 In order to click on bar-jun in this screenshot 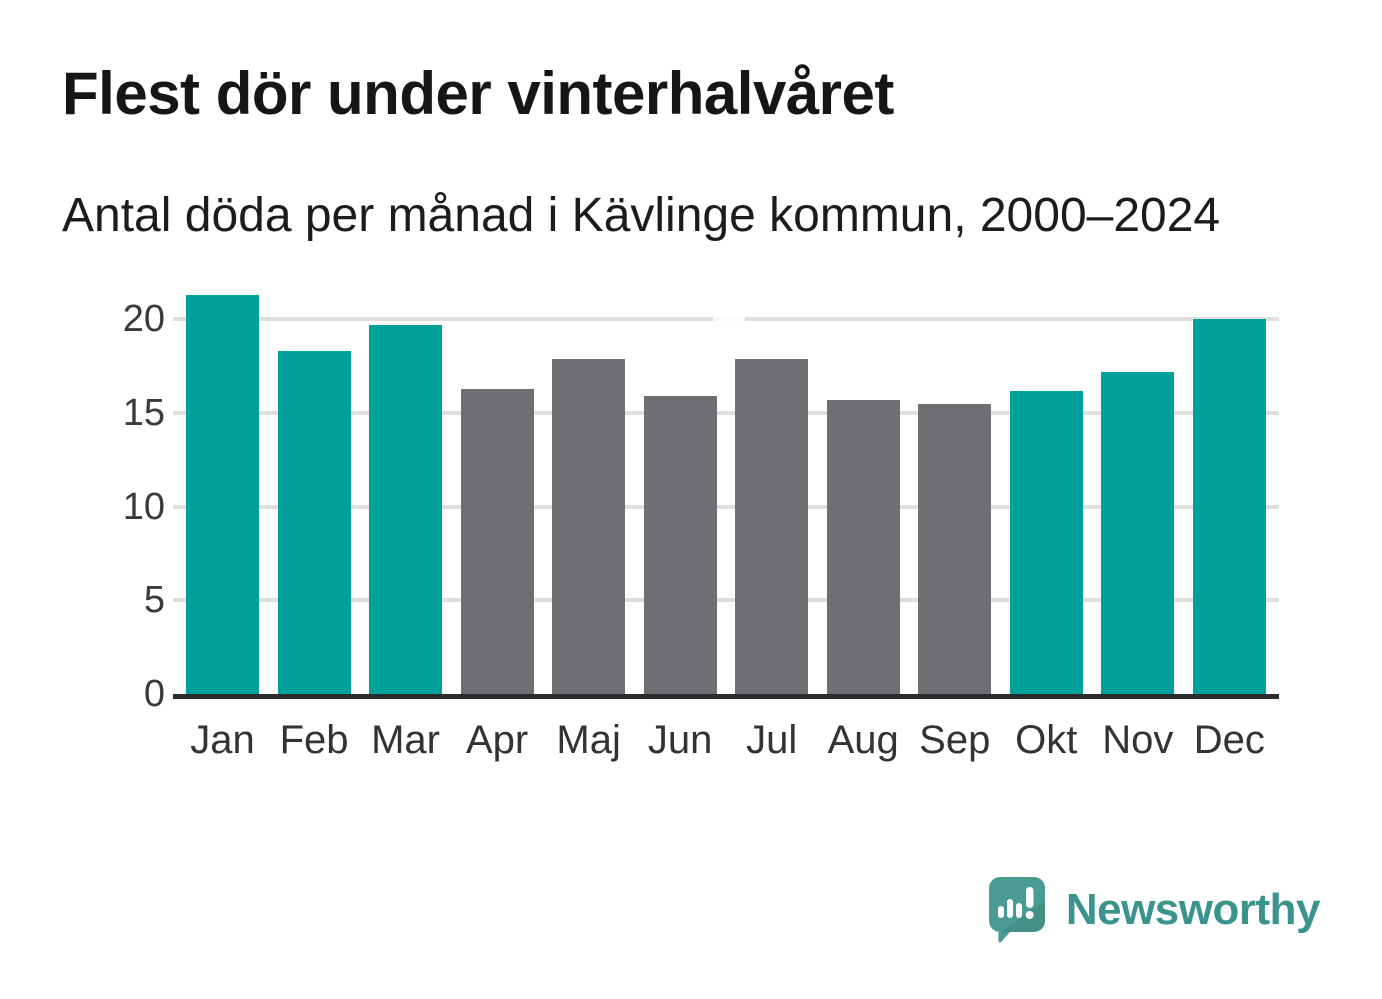, I will do `click(680, 545)`.